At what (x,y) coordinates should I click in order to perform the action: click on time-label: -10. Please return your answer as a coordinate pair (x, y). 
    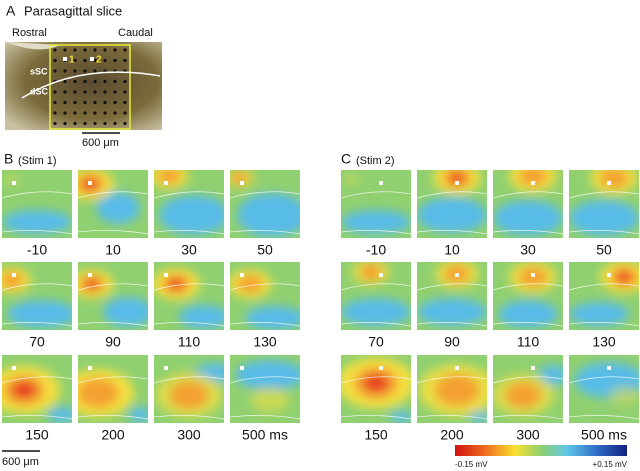
    Looking at the image, I should click on (376, 250).